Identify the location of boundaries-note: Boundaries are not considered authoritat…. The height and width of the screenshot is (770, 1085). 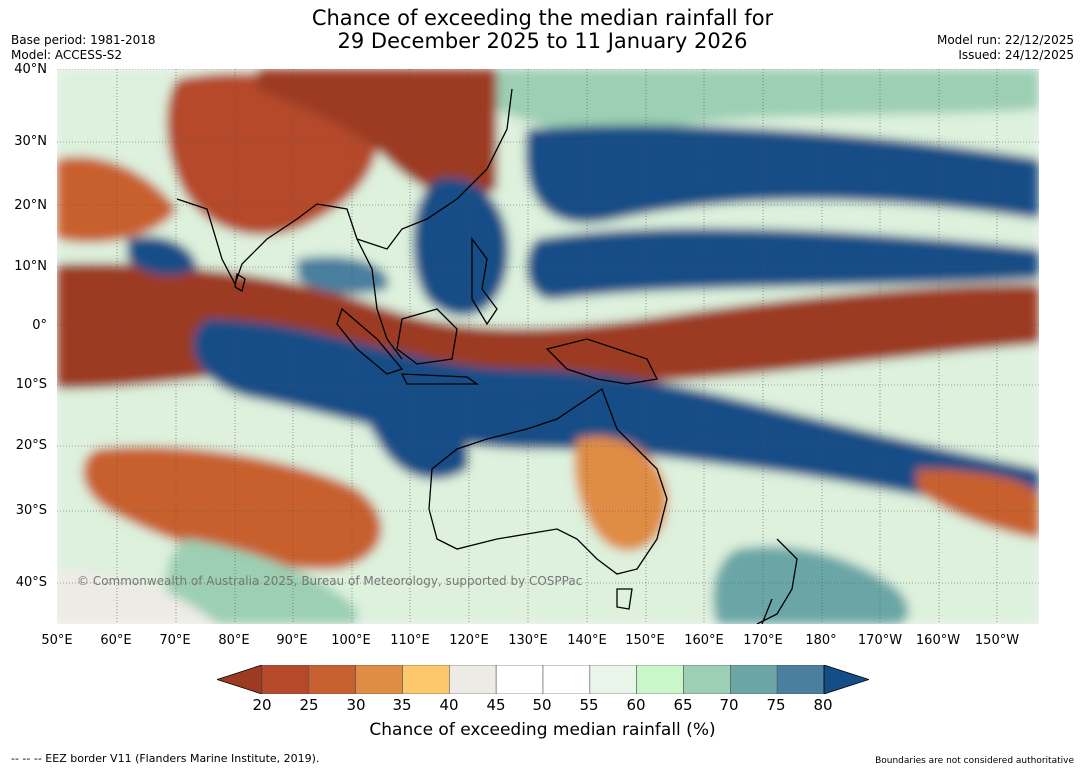
(974, 761).